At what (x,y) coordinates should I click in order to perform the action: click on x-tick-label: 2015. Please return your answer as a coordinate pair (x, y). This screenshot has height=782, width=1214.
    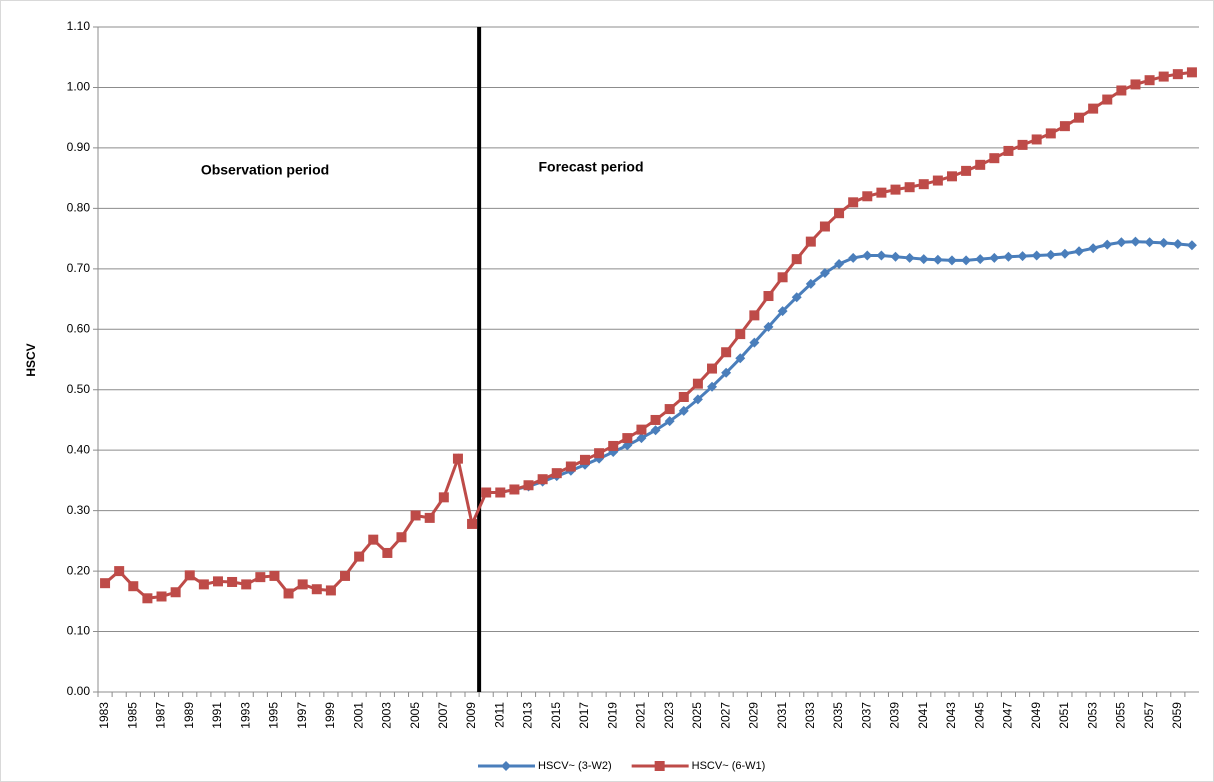
    Looking at the image, I should click on (556, 715).